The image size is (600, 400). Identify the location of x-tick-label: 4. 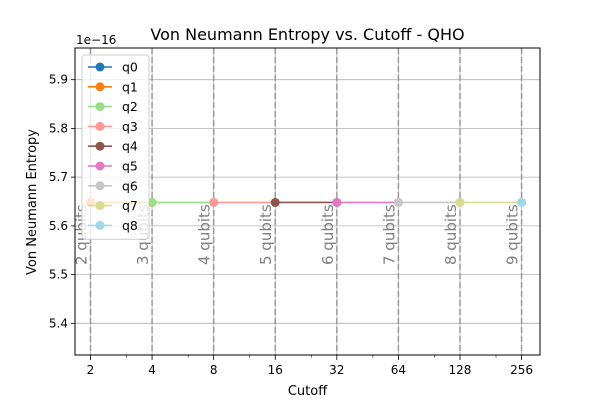
(152, 370).